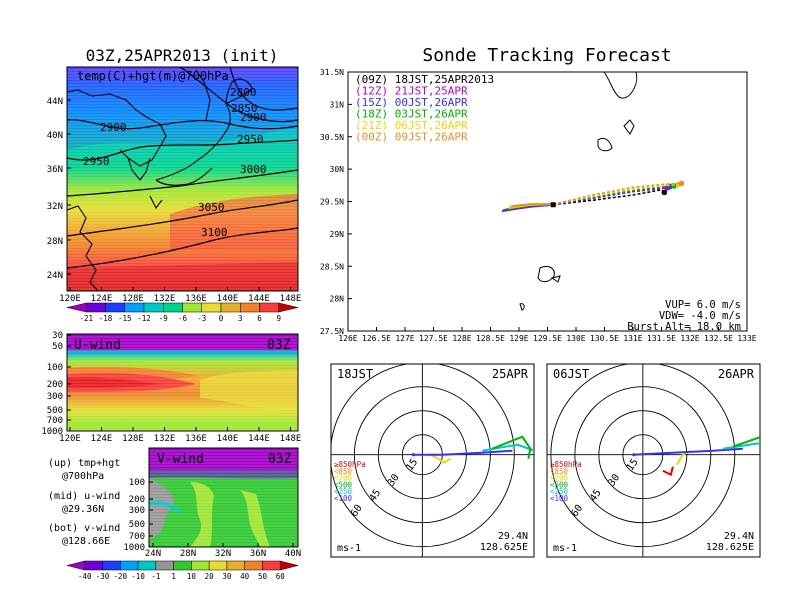  What do you see at coordinates (510, 374) in the screenshot?
I see `hodo-date-label: 25APR` at bounding box center [510, 374].